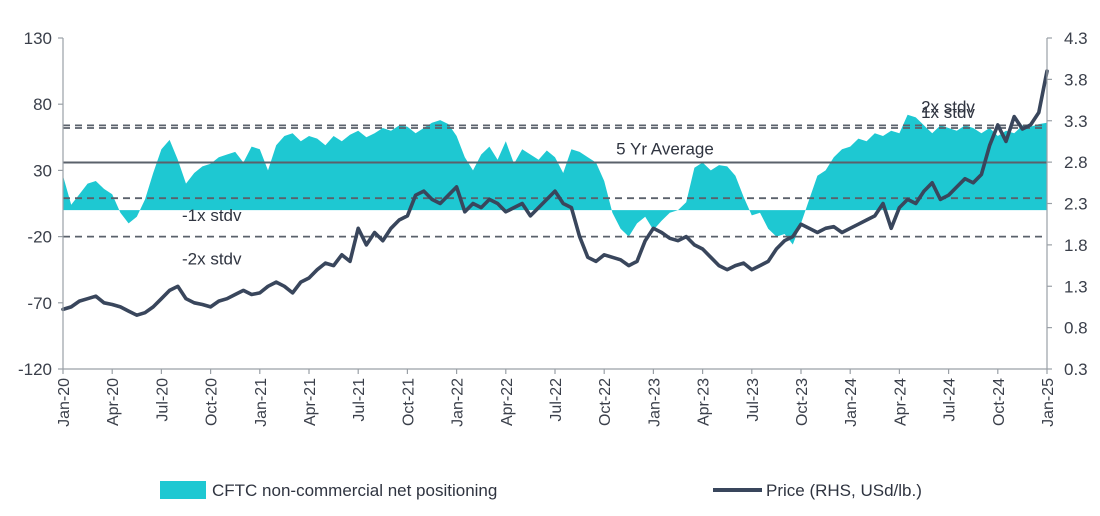  I want to click on x-tick-label: Oct-22, so click(605, 402).